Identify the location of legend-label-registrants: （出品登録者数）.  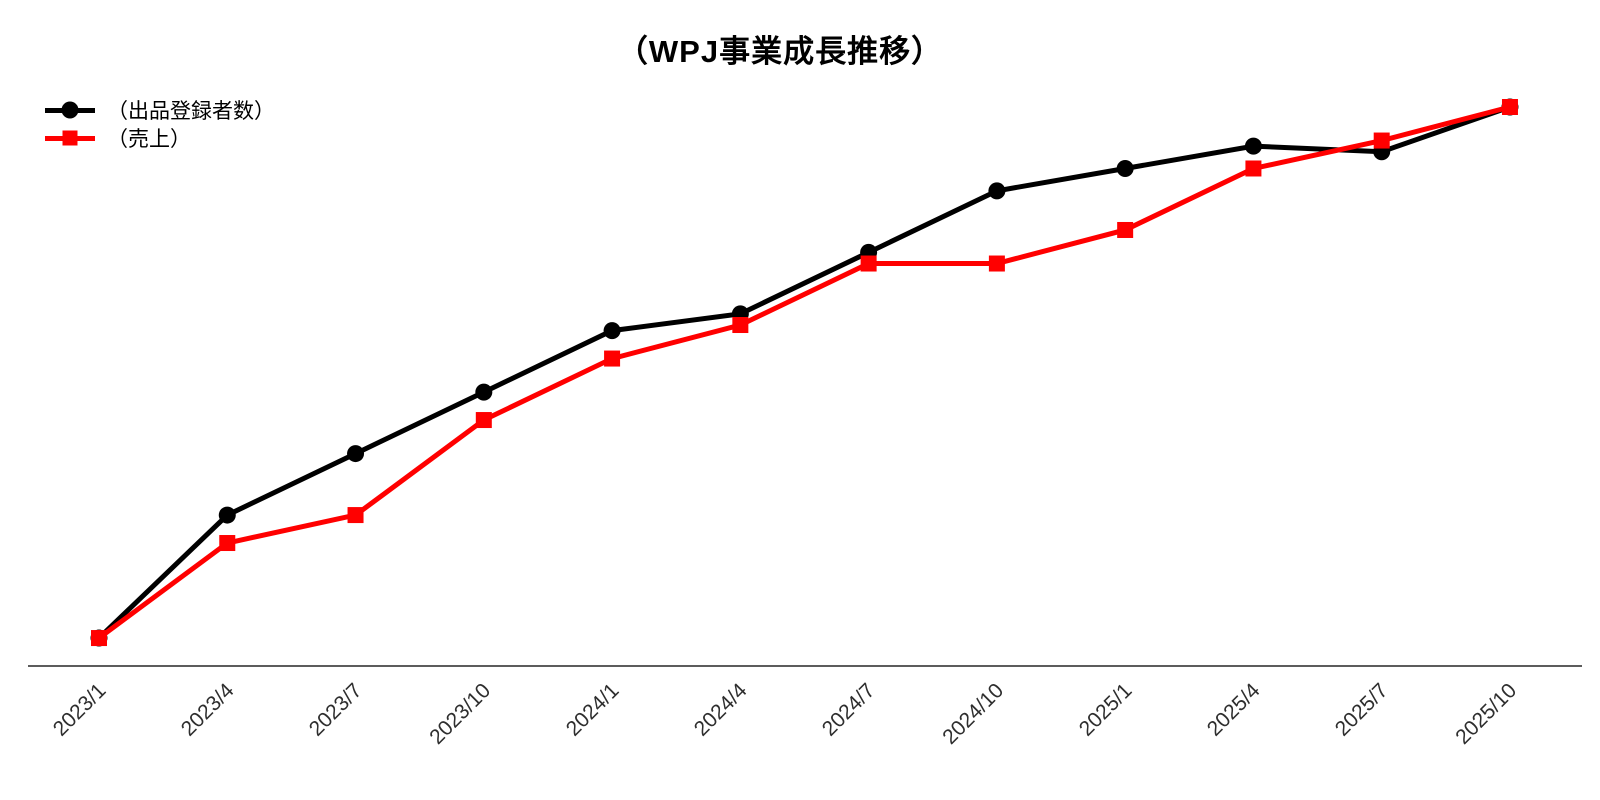
(191, 111).